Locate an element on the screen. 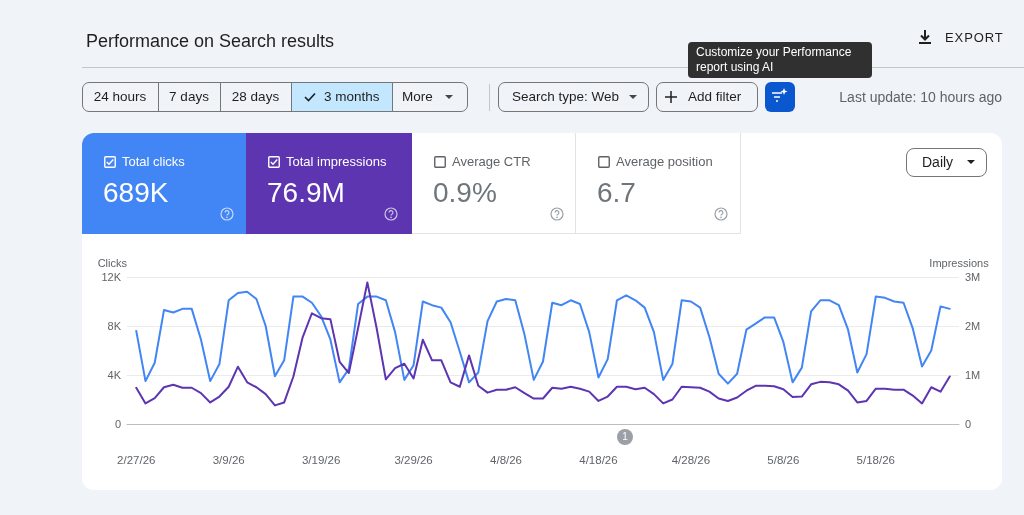 This screenshot has width=1024, height=515. text: Customize your Performance report using AI is located at coordinates (774, 60).